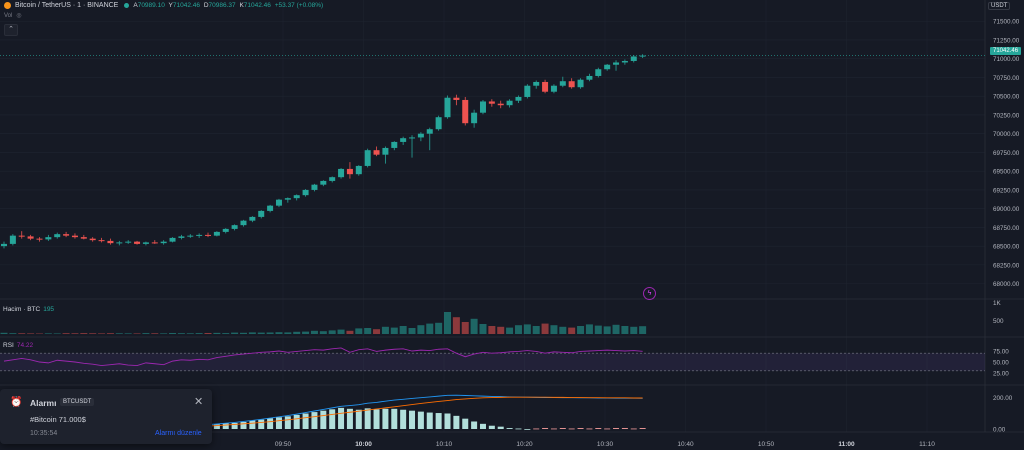 This screenshot has height=450, width=1024. What do you see at coordinates (127, 5) in the screenshot?
I see `market-open-indicator` at bounding box center [127, 5].